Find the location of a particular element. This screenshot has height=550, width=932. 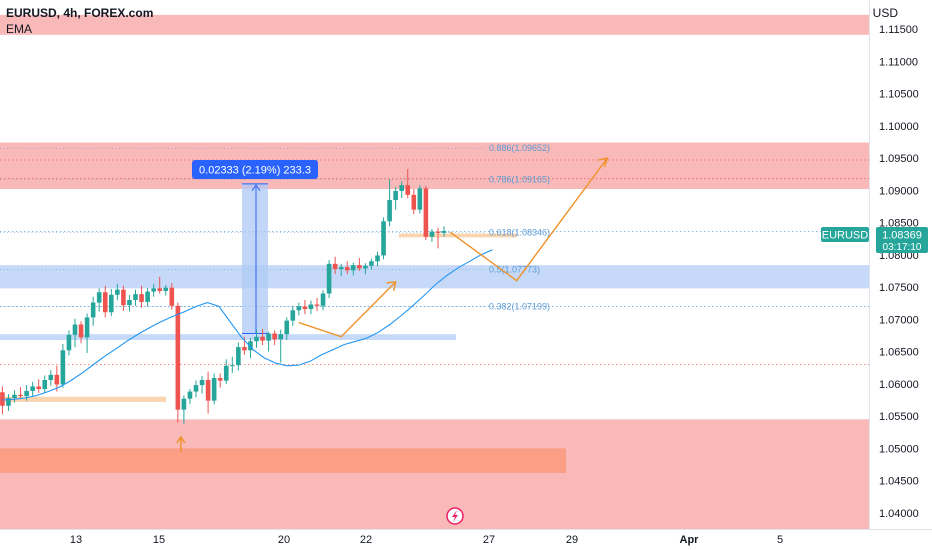

price-tick-label: 1.11500 is located at coordinates (898, 30).